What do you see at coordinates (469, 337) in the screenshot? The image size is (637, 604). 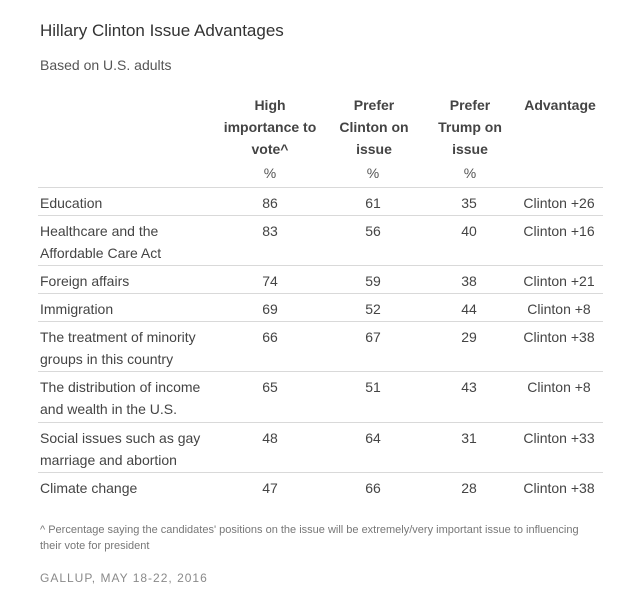 I see `trump-value: 29` at bounding box center [469, 337].